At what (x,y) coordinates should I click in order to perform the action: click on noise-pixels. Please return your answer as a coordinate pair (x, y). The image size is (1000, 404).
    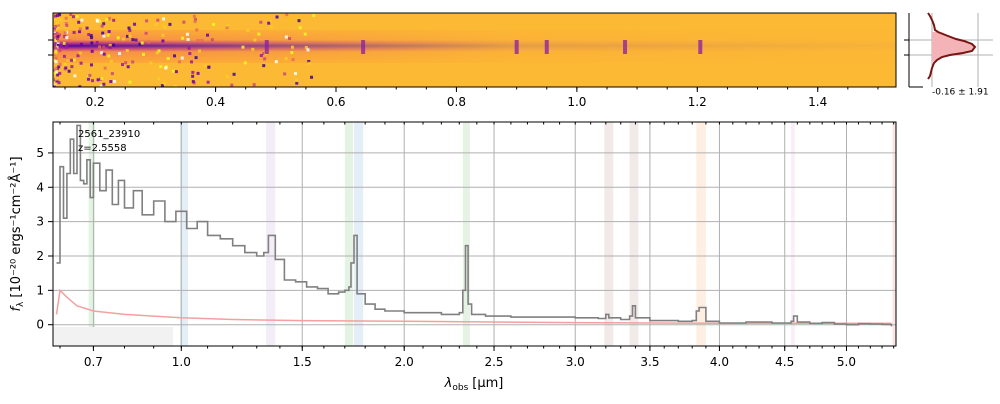
    Looking at the image, I should click on (184, 50).